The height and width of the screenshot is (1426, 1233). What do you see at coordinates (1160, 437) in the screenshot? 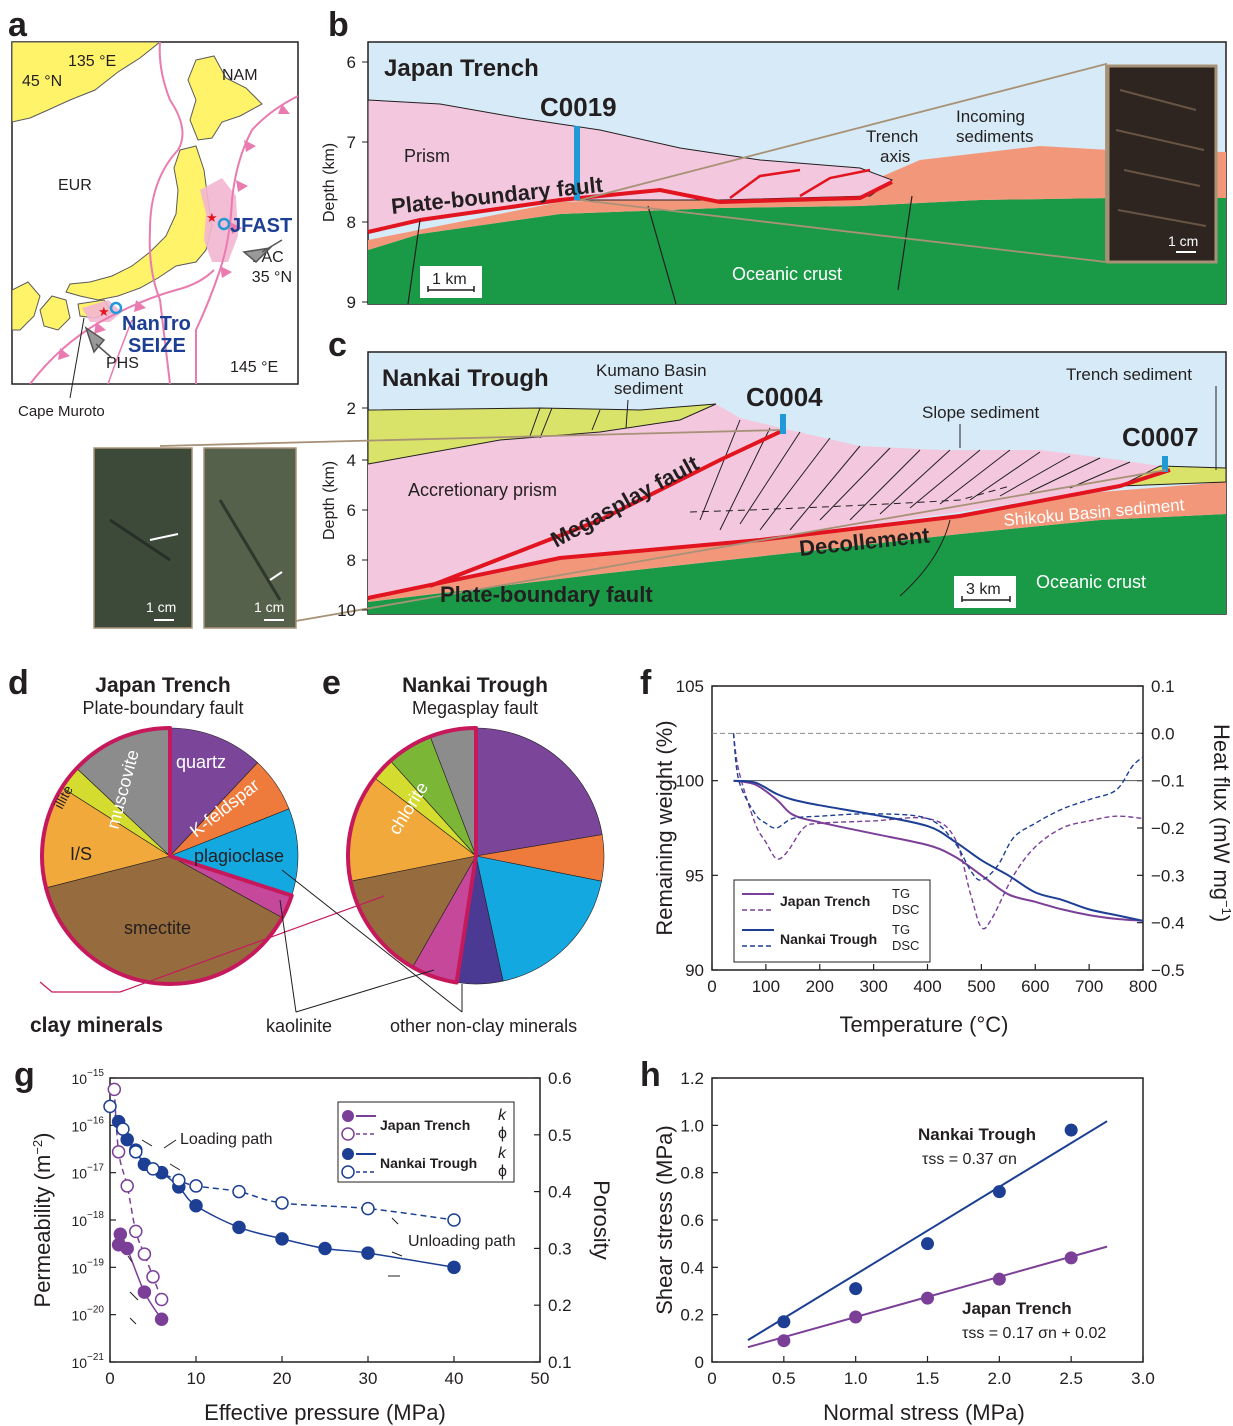
I see `site-c0007-label: C0007` at bounding box center [1160, 437].